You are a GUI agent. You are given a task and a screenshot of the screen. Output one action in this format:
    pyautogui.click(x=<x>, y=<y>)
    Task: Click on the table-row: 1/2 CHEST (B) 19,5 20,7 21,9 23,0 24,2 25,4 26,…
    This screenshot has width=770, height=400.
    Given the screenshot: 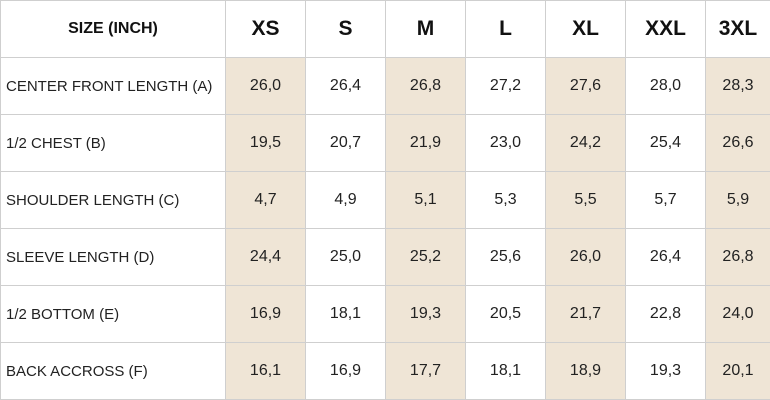 What is the action you would take?
    pyautogui.click(x=385, y=143)
    